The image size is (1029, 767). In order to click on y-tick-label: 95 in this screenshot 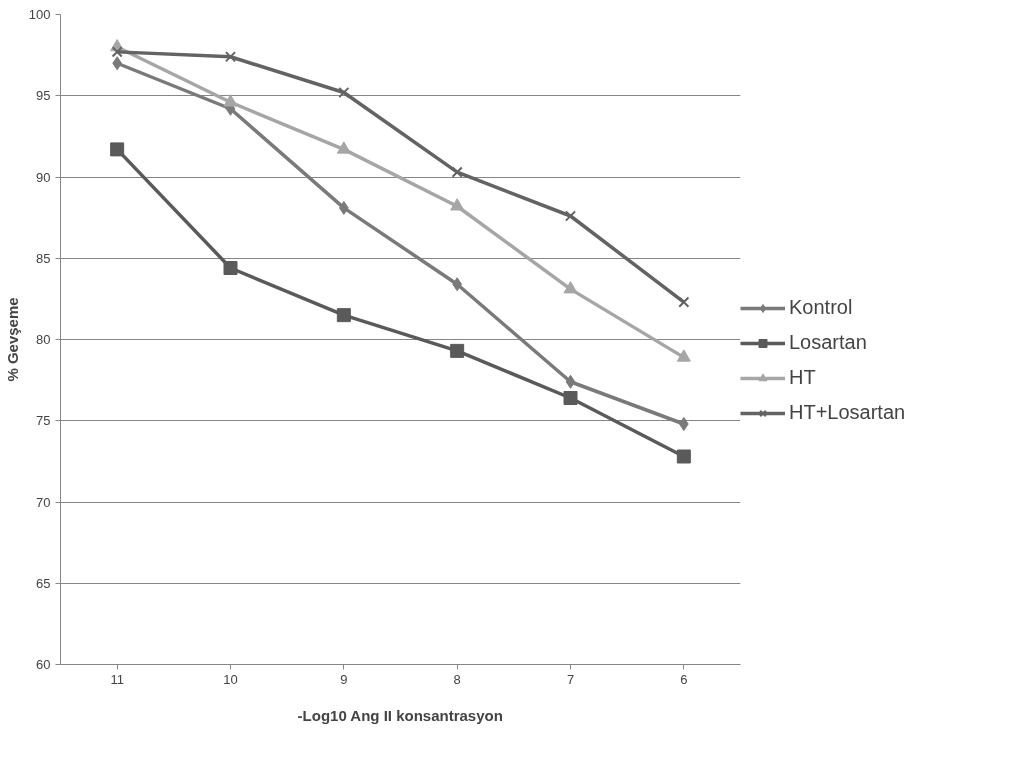, I will do `click(43, 96)`.